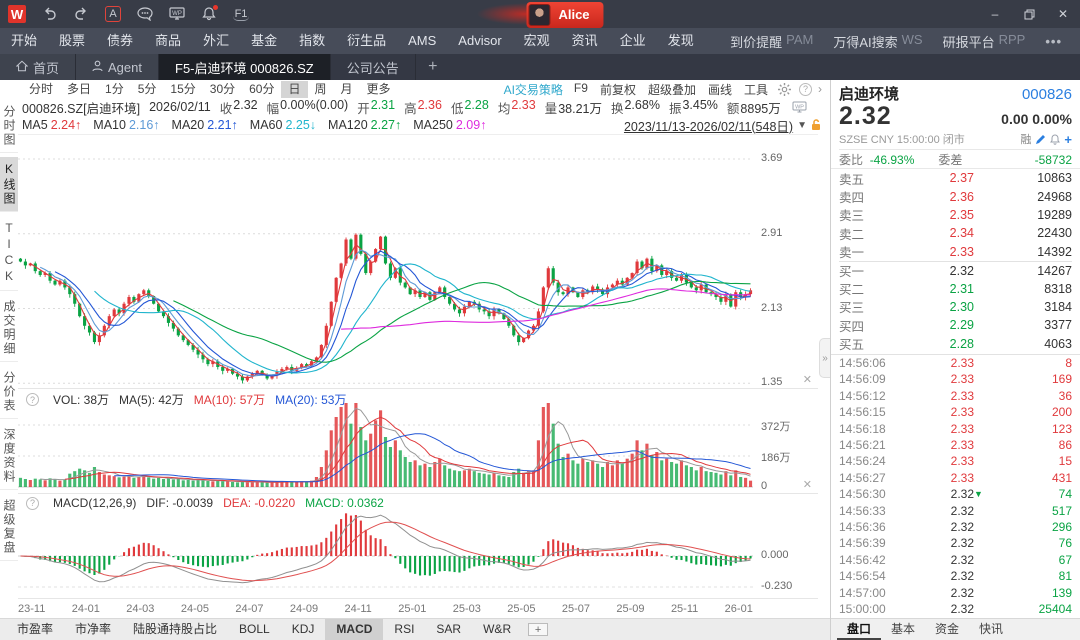 The image size is (1080, 640). Describe the element at coordinates (93, 629) in the screenshot. I see `indicator-tab-市净率: 市净率` at that location.